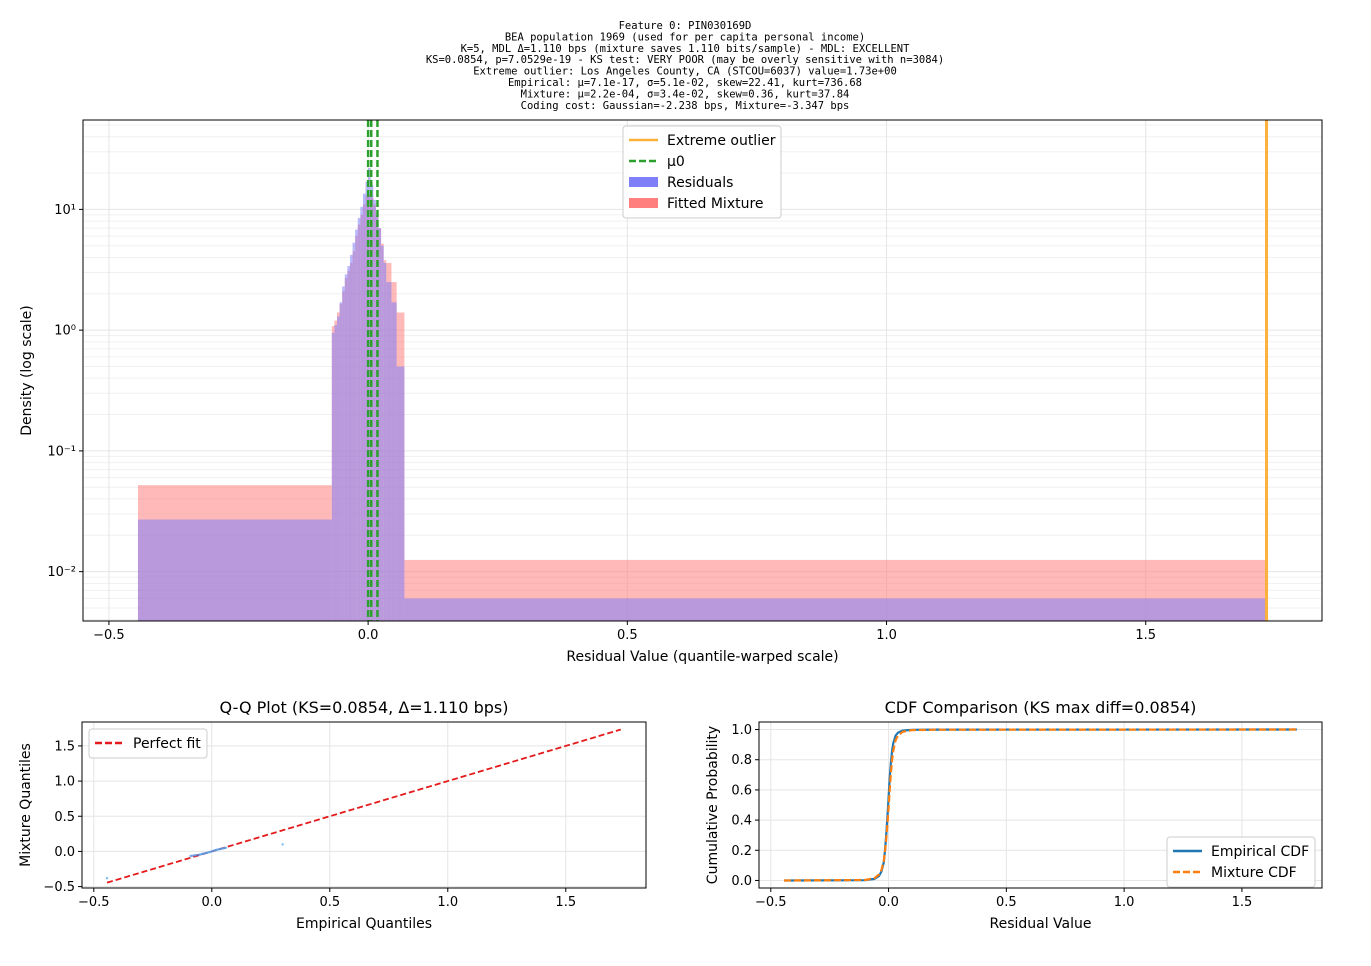 This screenshot has height=966, width=1371. Describe the element at coordinates (700, 183) in the screenshot. I see `legend-label: Residuals` at that location.